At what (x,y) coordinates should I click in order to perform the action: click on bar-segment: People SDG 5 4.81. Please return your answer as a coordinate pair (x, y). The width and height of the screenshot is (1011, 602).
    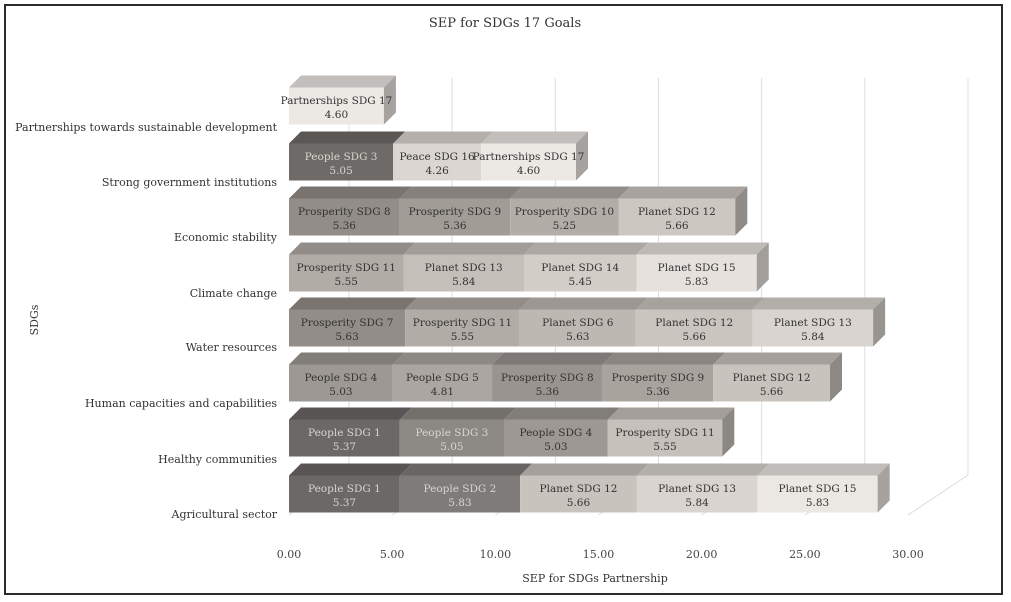
    Looking at the image, I should click on (448, 377).